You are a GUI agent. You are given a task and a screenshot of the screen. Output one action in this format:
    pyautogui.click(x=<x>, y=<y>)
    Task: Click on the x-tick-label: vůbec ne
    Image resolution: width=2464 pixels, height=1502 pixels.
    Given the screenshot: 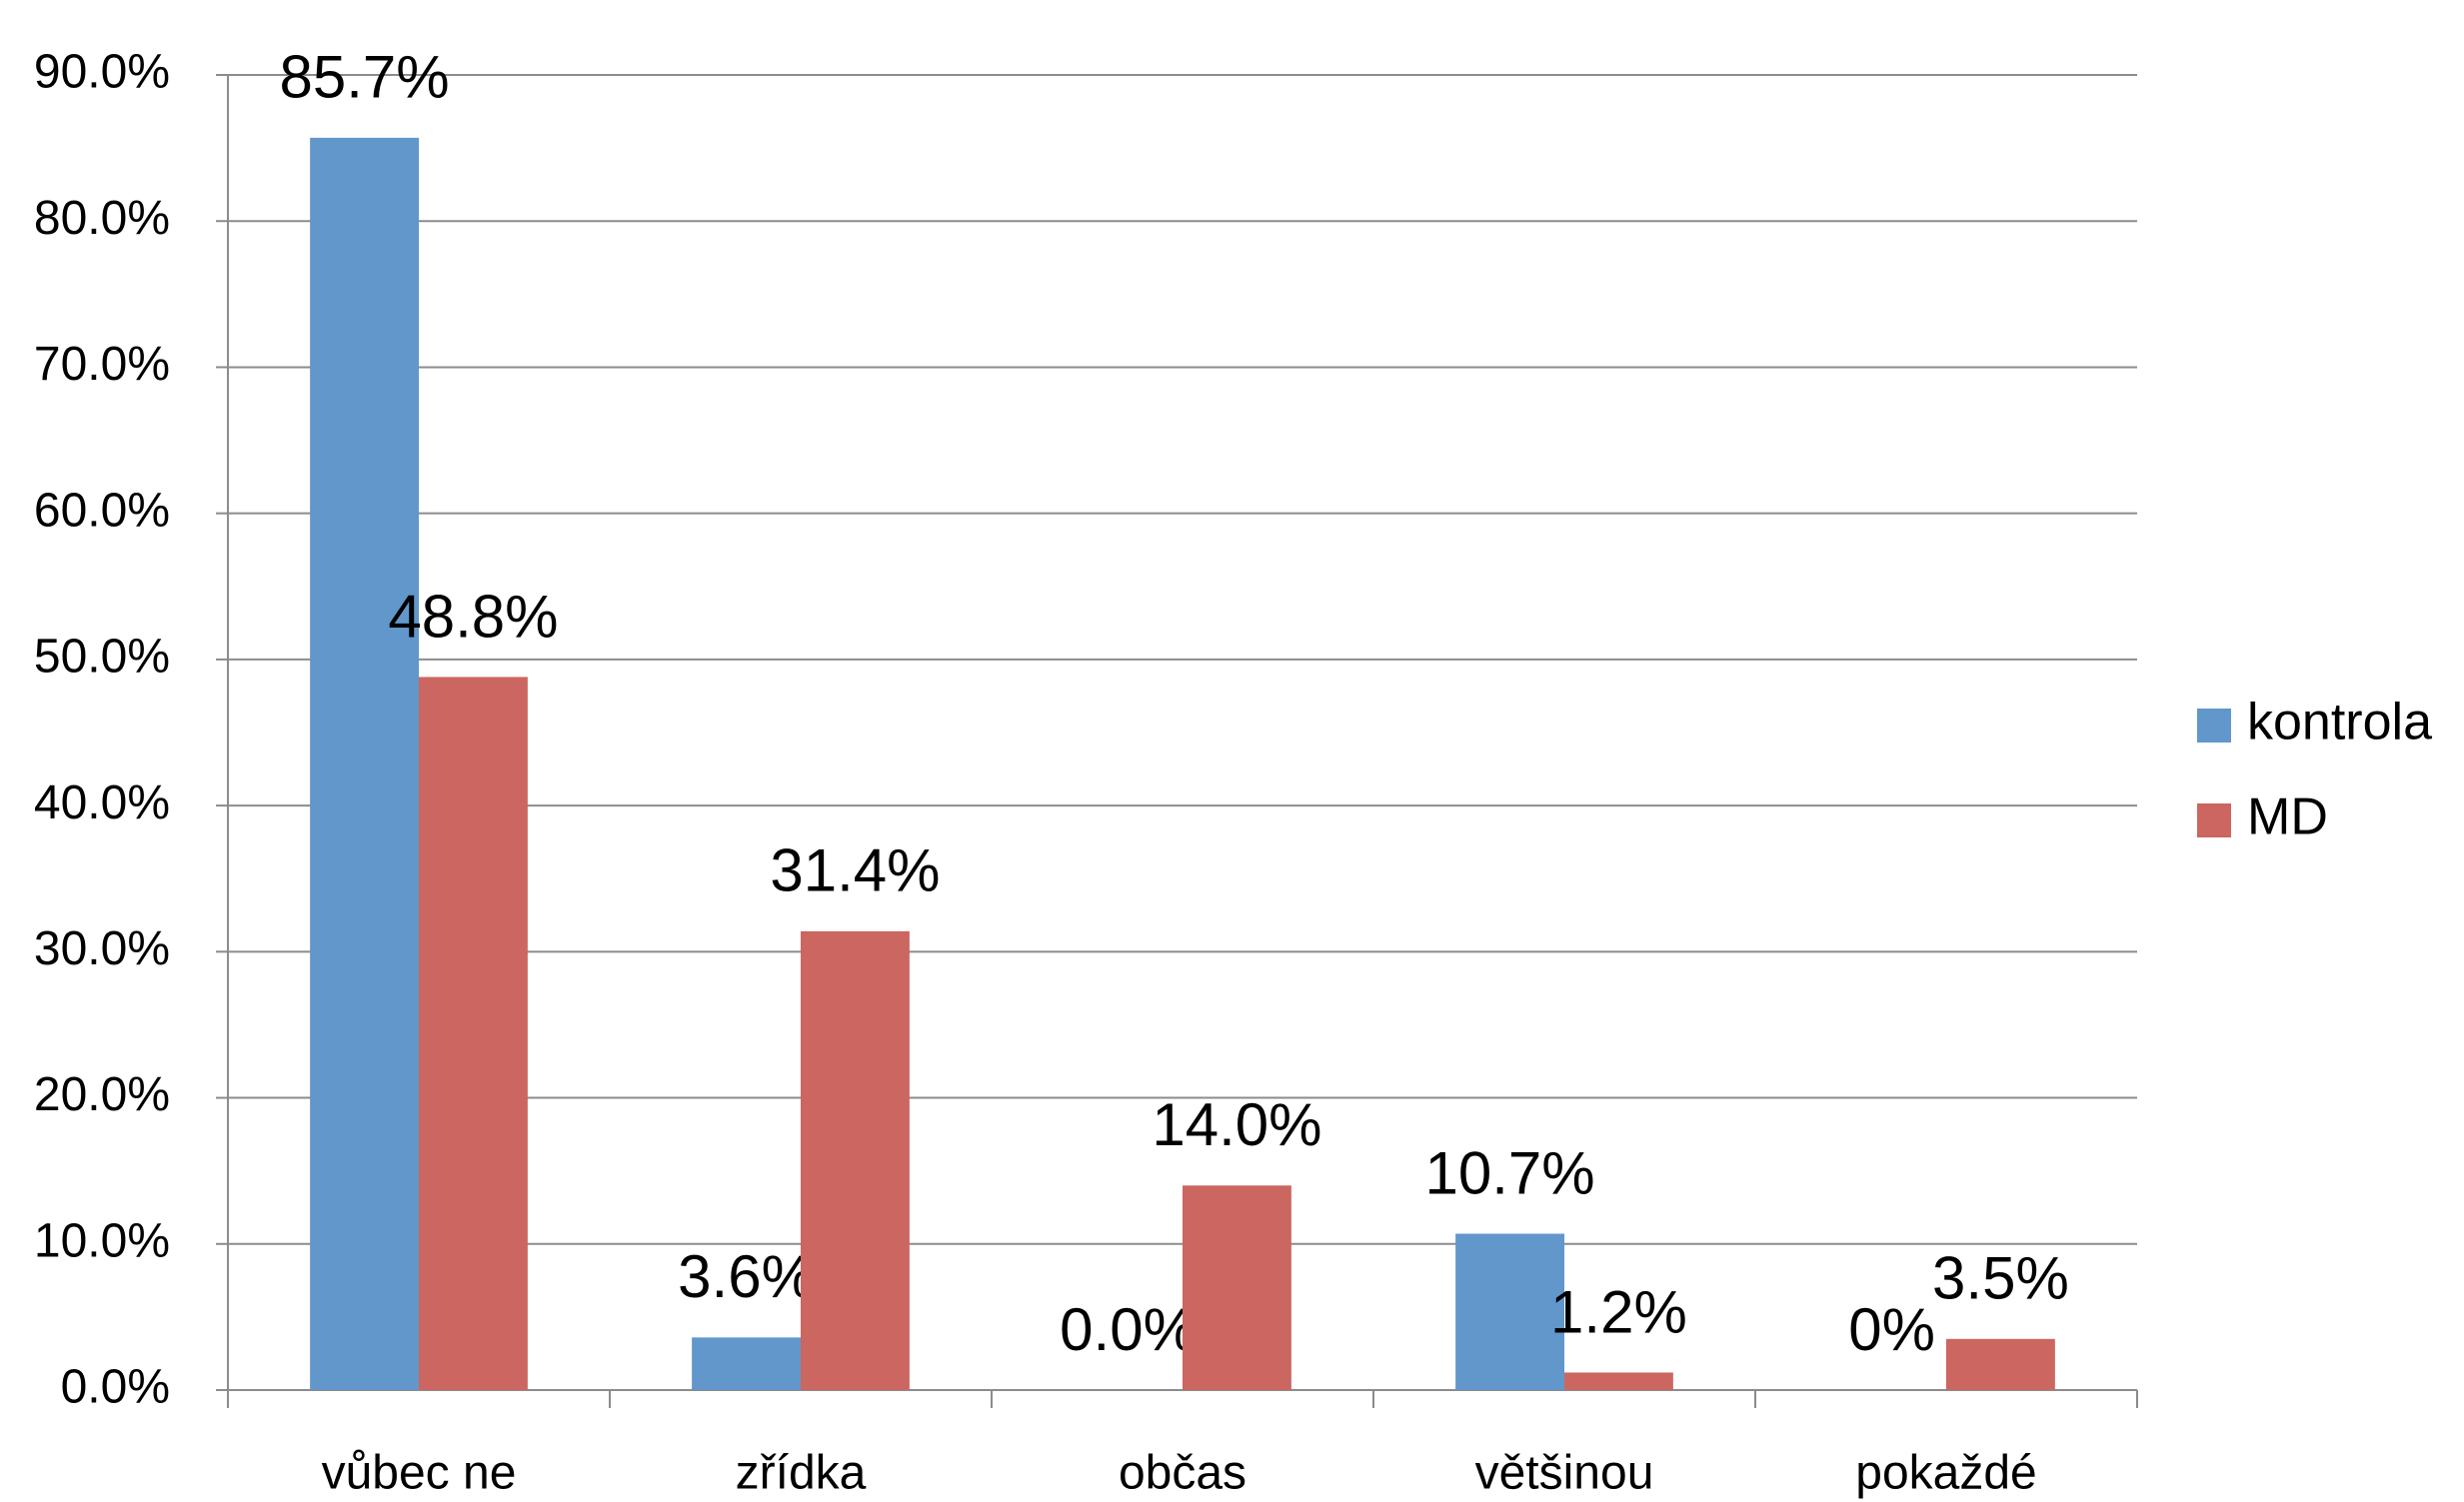 What is the action you would take?
    pyautogui.click(x=419, y=1473)
    